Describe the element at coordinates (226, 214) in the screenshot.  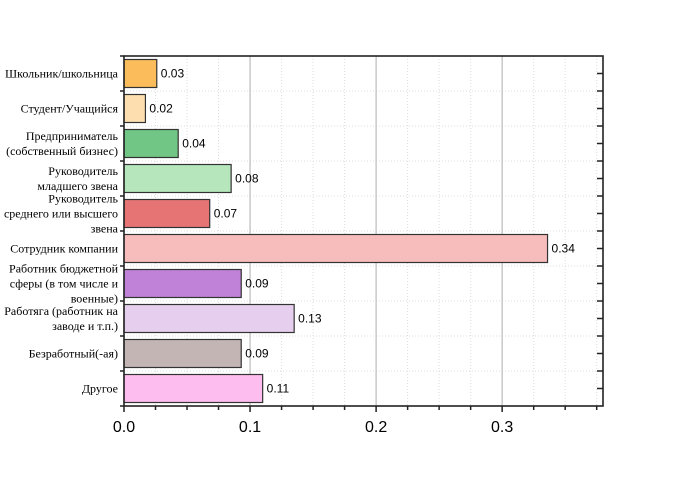
I see `data-label: 0.07` at that location.